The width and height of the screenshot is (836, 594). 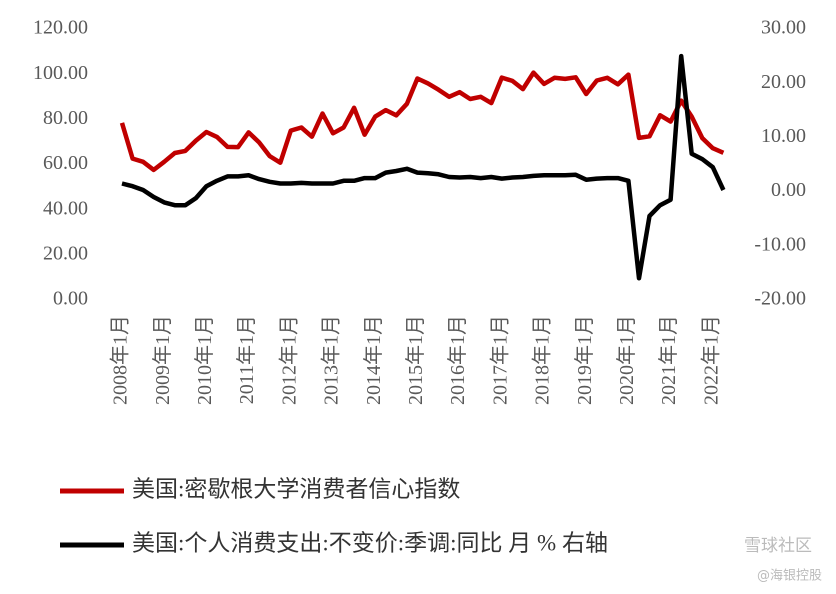 I want to click on x-tick-label: 2018年1月, so click(x=542, y=360).